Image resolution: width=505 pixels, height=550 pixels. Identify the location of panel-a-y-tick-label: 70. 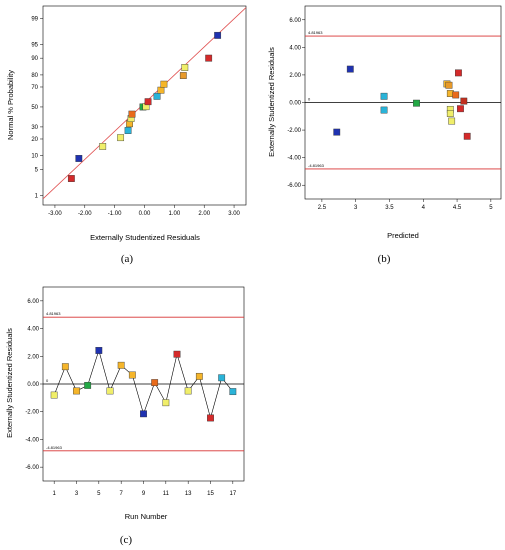
(34, 88).